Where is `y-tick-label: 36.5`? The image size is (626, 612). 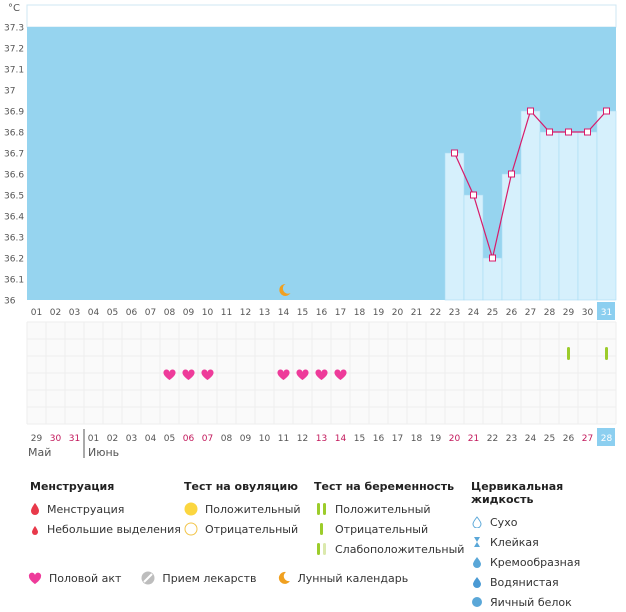 y-tick-label: 36.5 is located at coordinates (14, 197).